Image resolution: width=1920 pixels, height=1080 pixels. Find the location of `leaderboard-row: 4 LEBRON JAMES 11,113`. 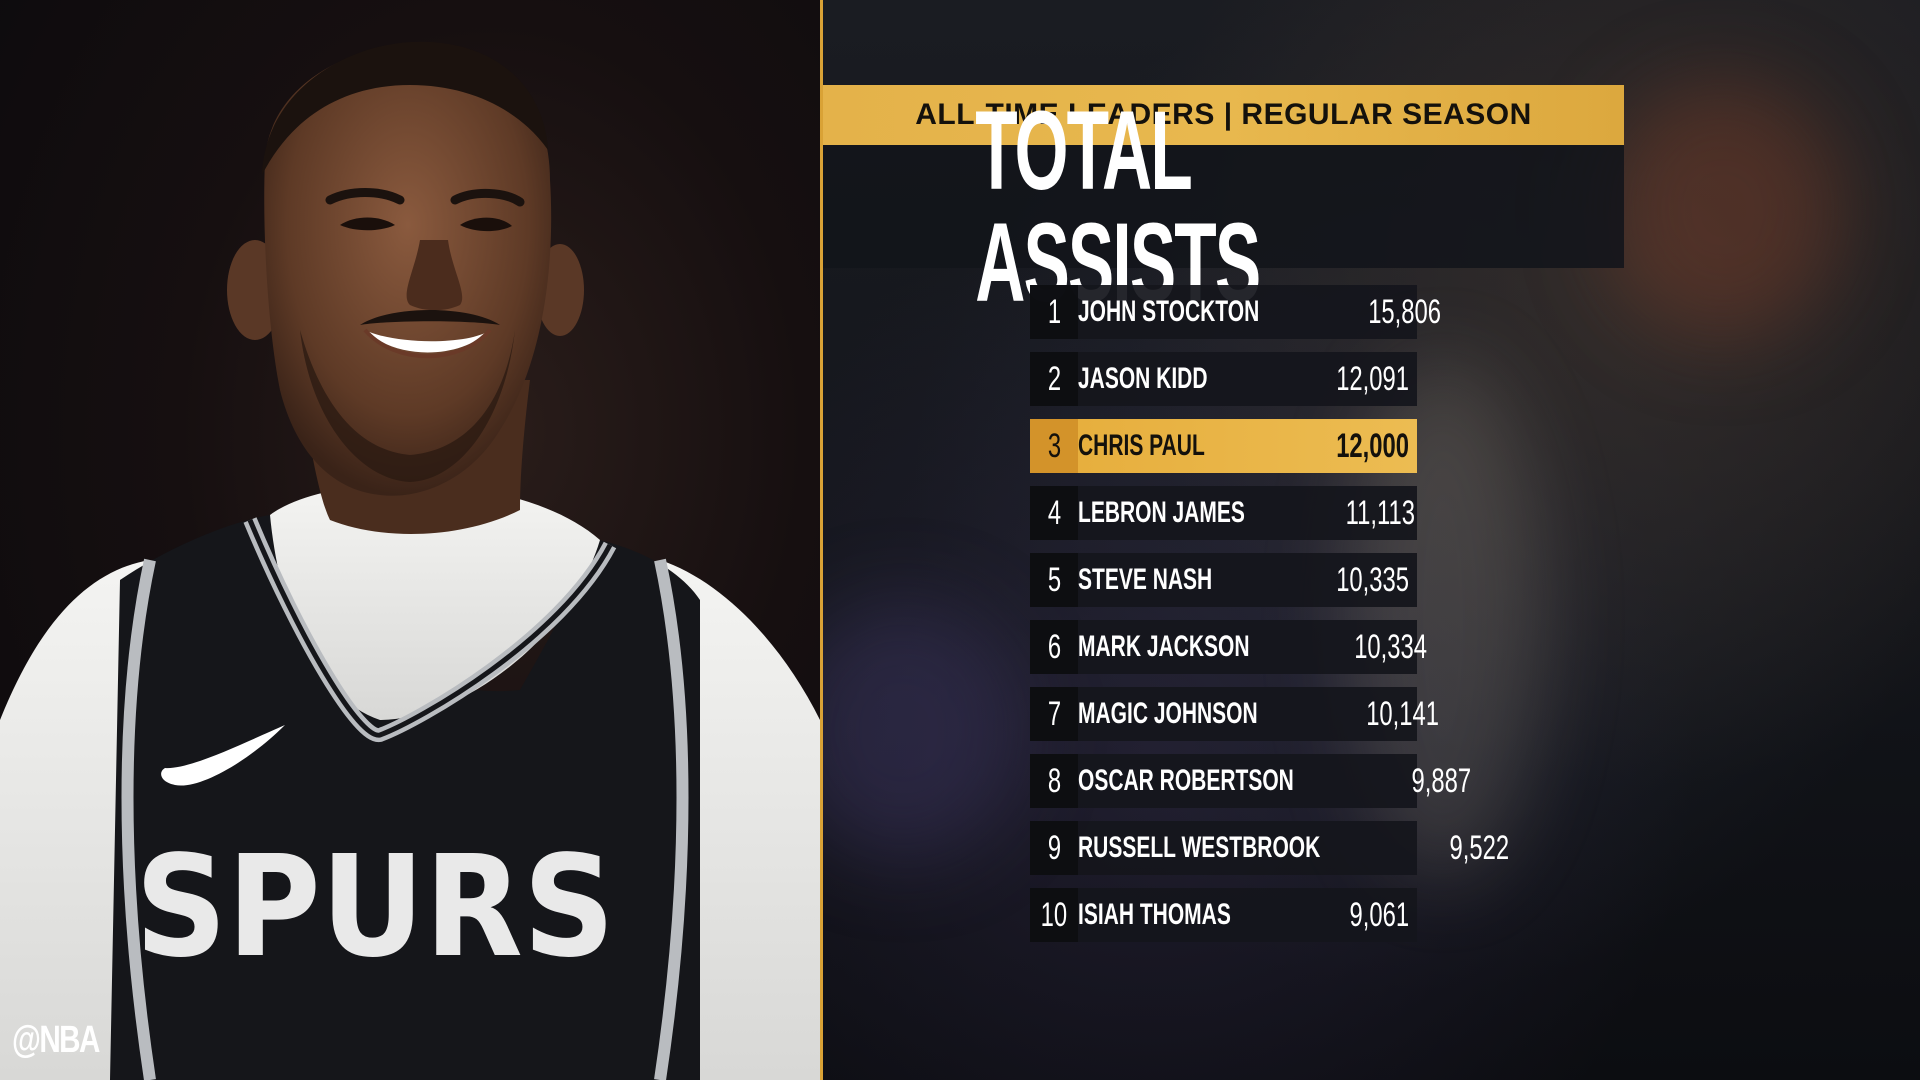

leaderboard-row: 4 LEBRON JAMES 11,113 is located at coordinates (1223, 513).